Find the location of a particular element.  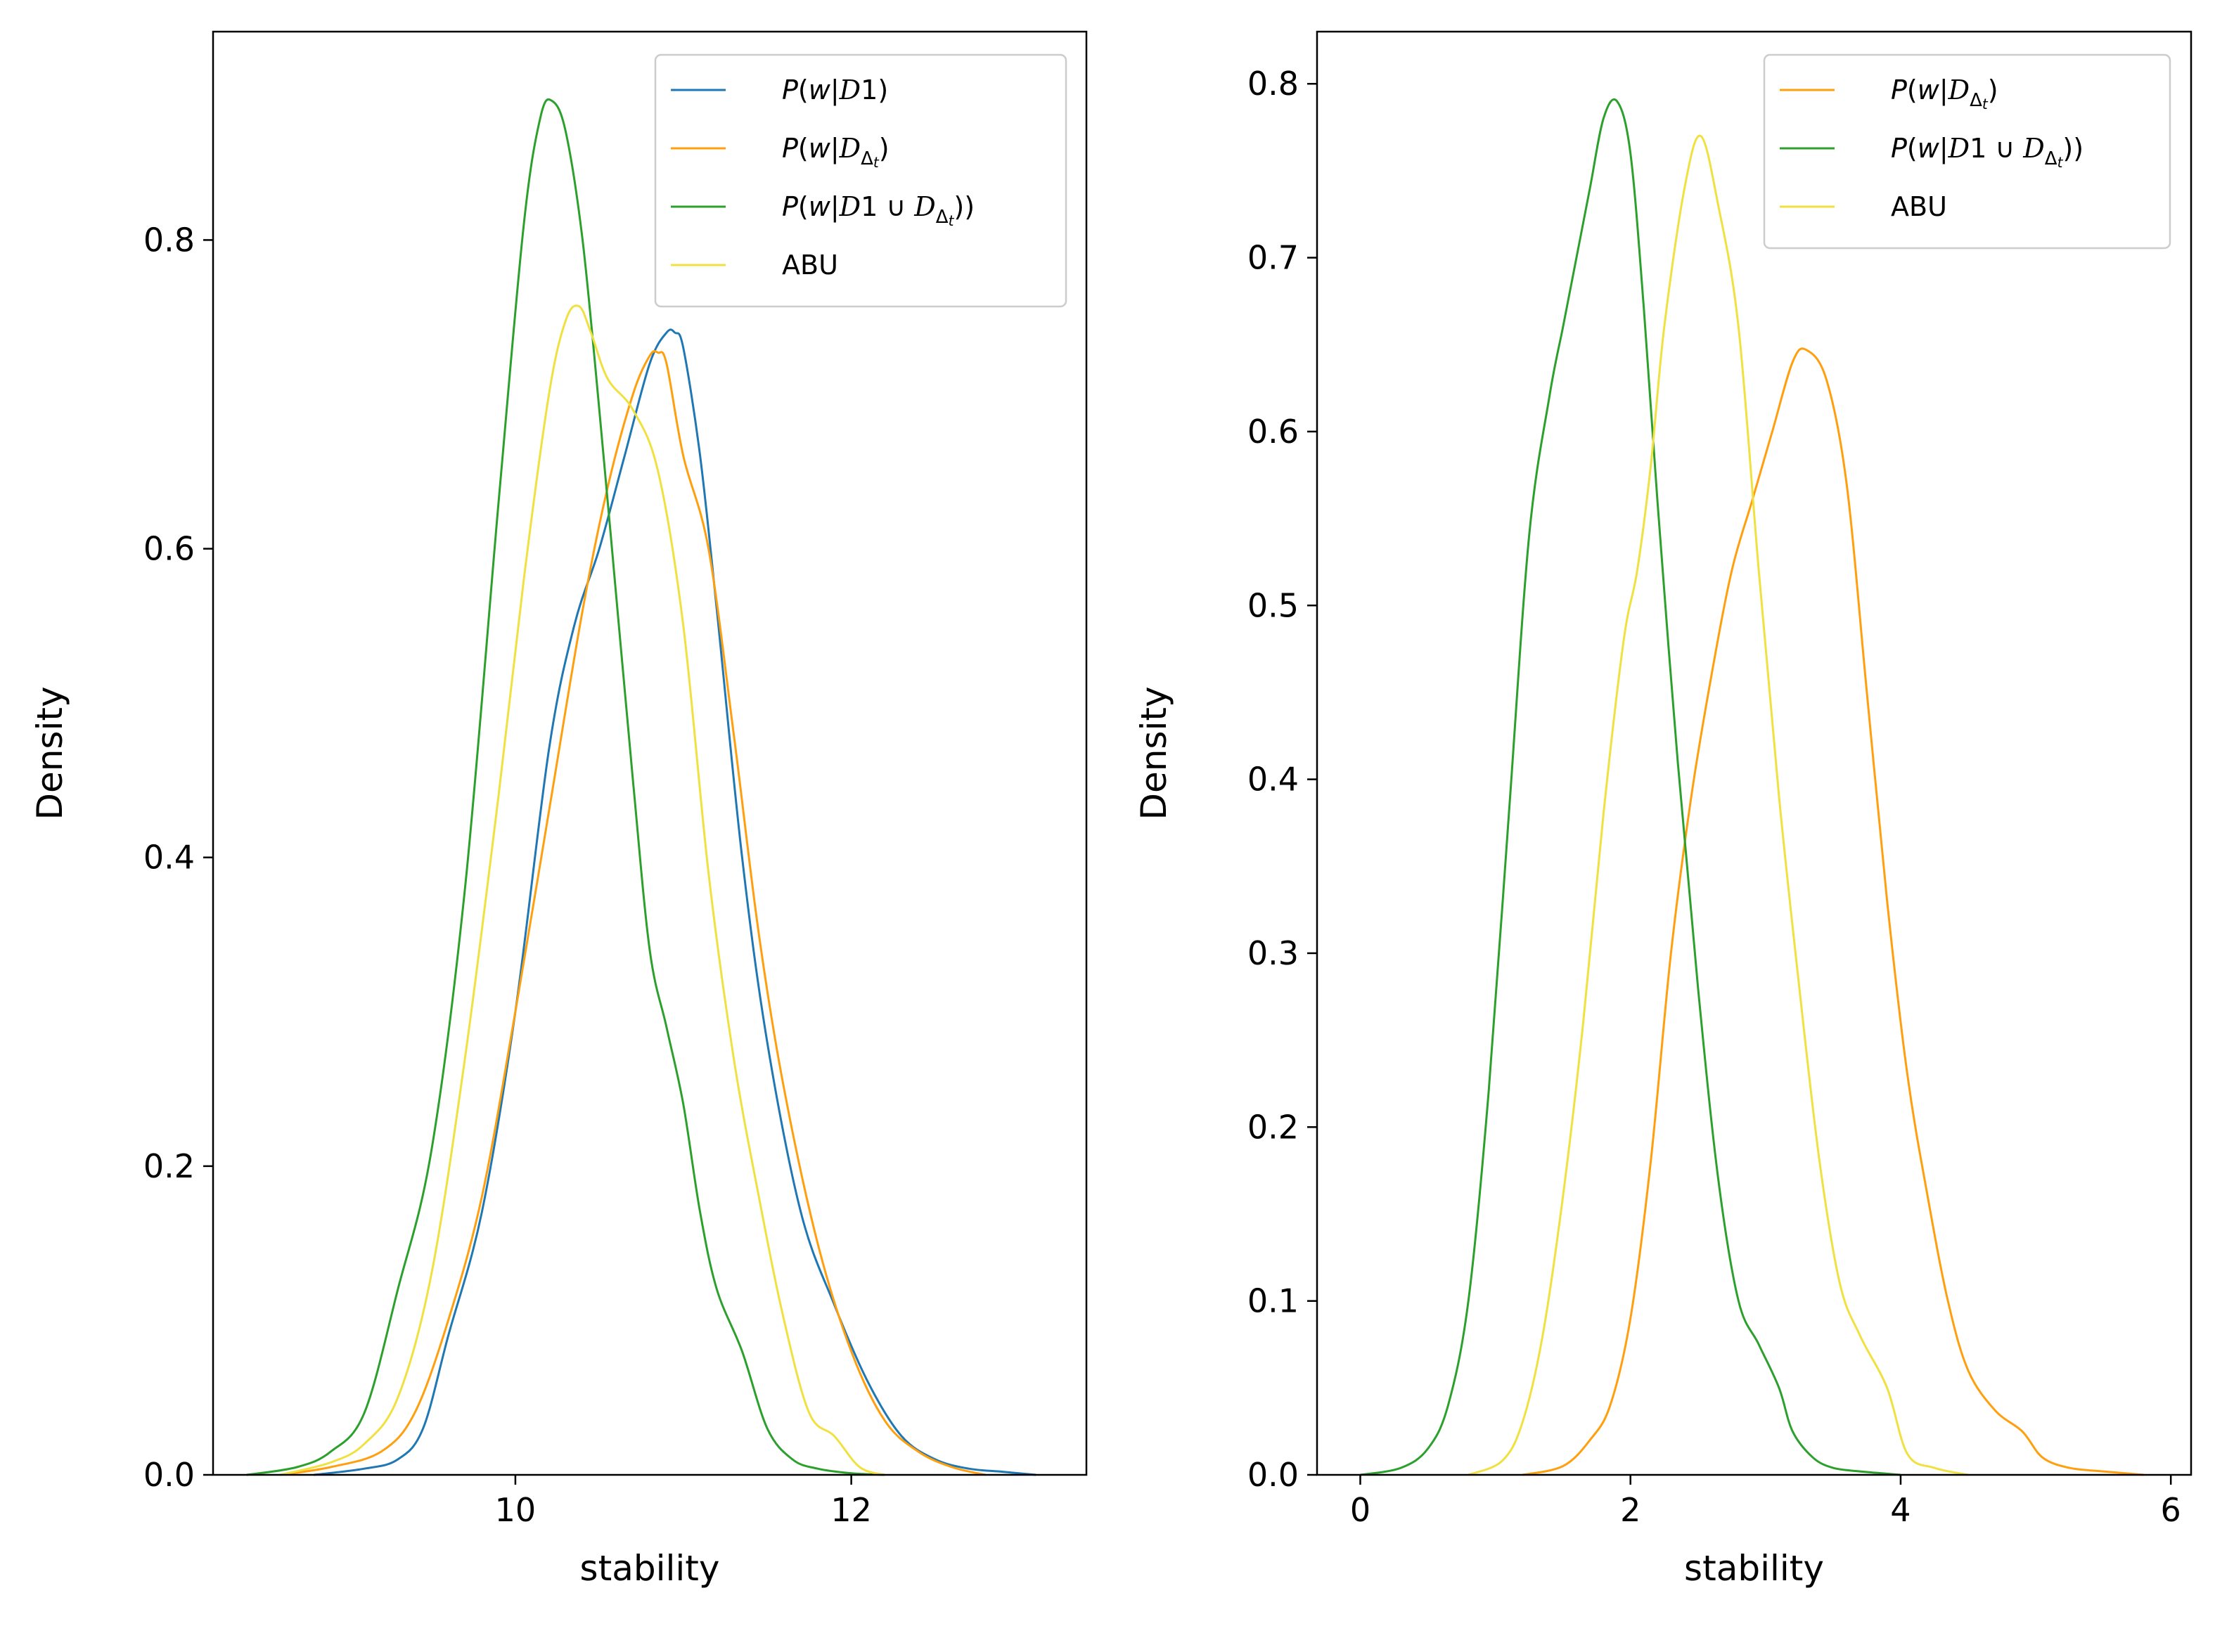

x-tick-label: 10 is located at coordinates (516, 1510).